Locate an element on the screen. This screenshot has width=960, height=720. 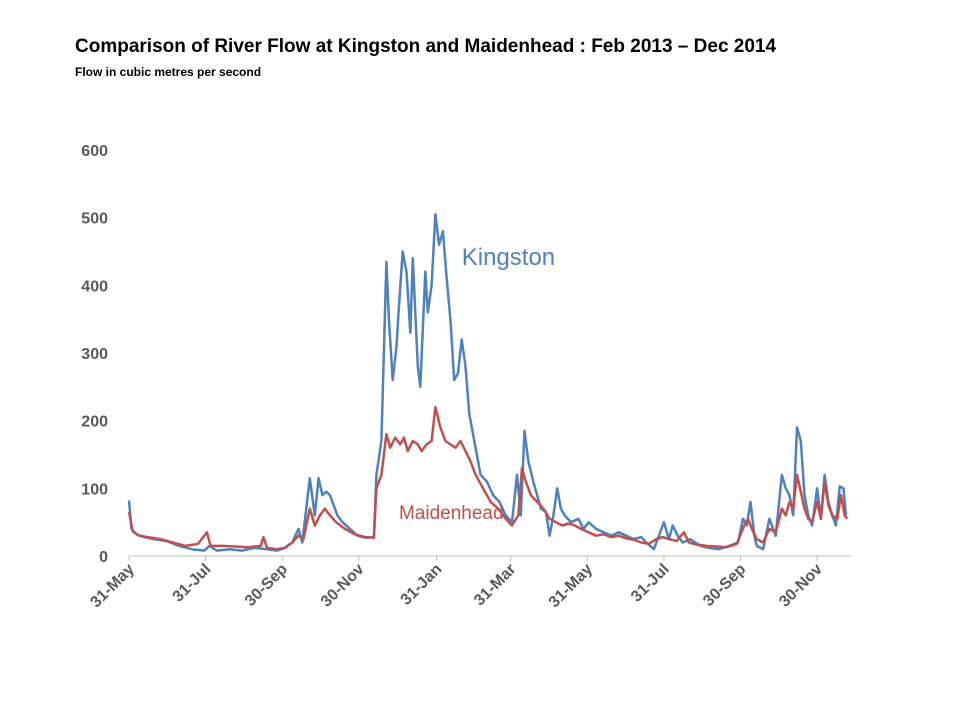
annotation-kingston: Kingston is located at coordinates (508, 257).